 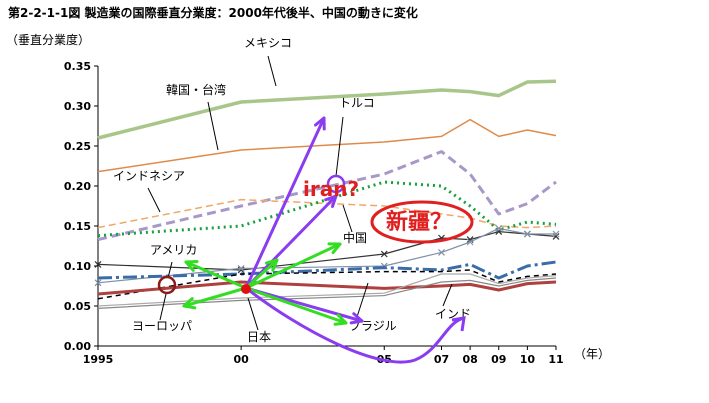 I want to click on x-tick-label: 11, so click(x=555, y=359).